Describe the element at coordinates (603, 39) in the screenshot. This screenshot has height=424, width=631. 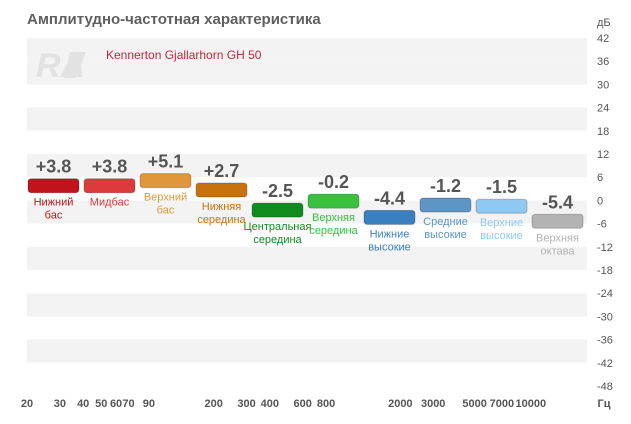
I see `y-tick-label: 42` at that location.